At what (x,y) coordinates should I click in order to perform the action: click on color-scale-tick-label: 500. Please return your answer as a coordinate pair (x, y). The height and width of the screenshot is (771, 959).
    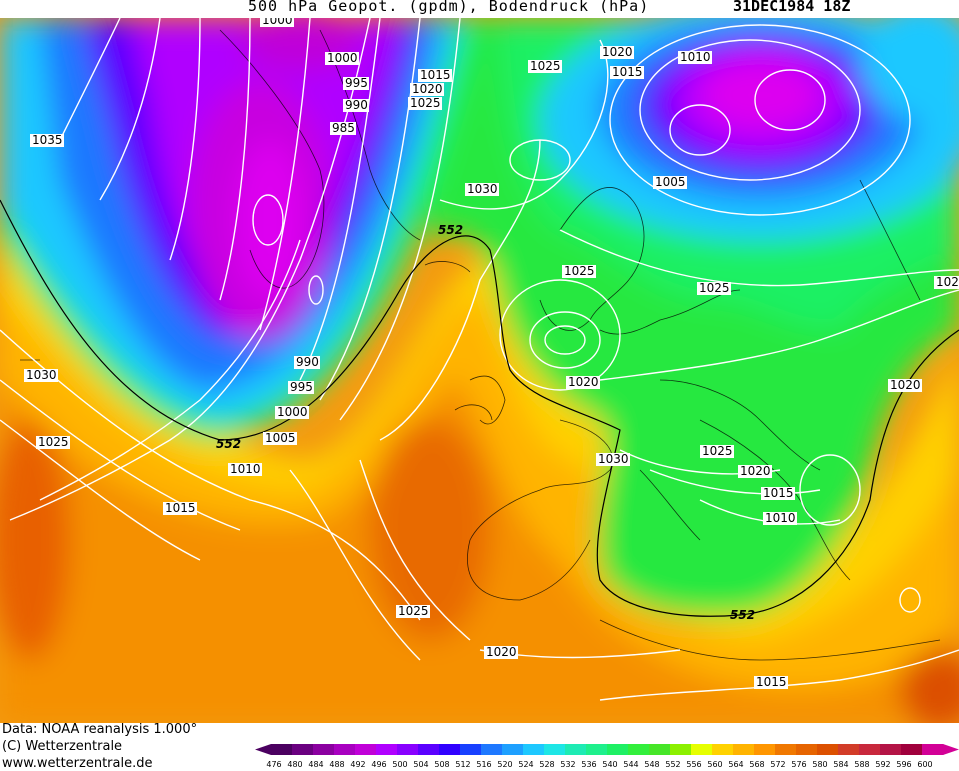
    Looking at the image, I should click on (399, 764).